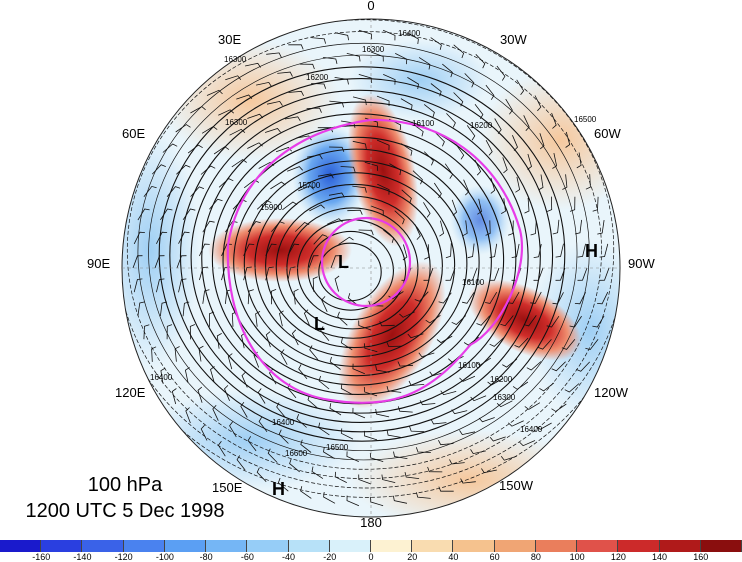  What do you see at coordinates (296, 453) in the screenshot?
I see `contour-label: 16600` at bounding box center [296, 453].